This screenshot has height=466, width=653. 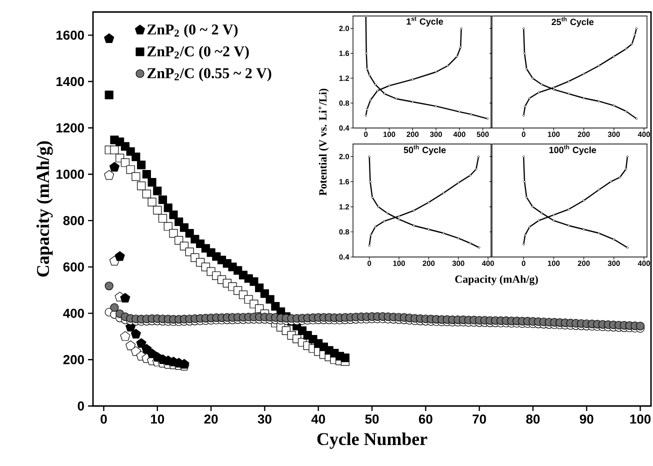 What do you see at coordinates (323, 142) in the screenshot?
I see `y-axis-title: Potential (V vs. Li$^{+}$/Li)` at bounding box center [323, 142].